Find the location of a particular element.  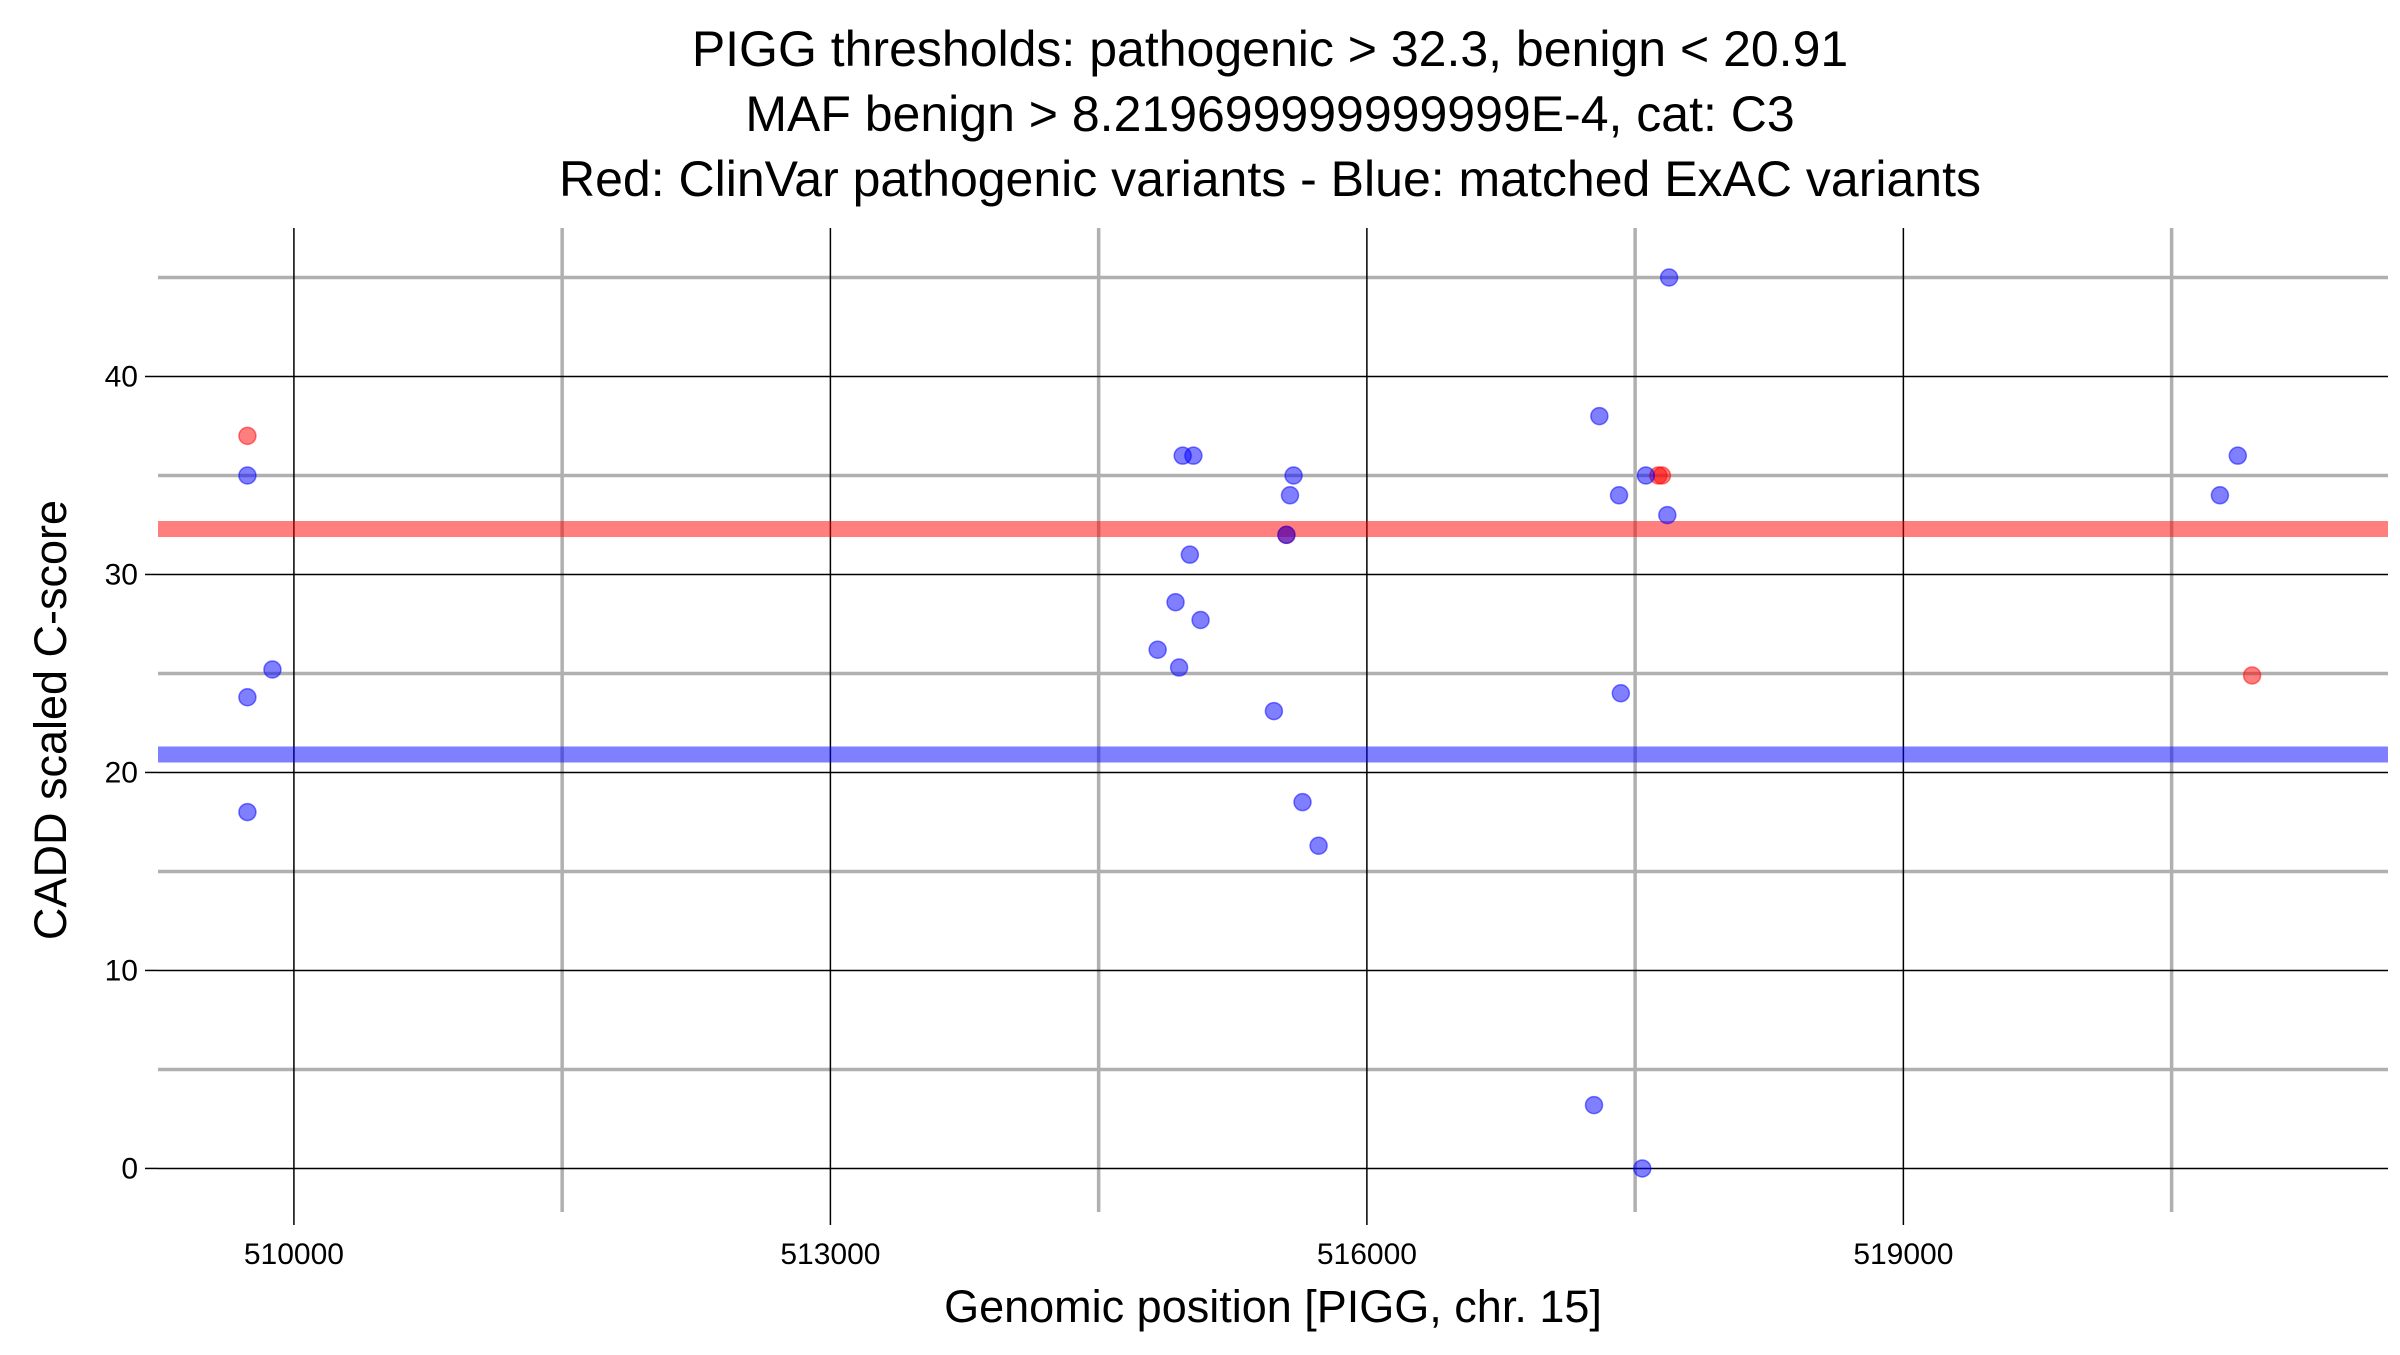

x-tick-label-3: 519000 is located at coordinates (1903, 1254).